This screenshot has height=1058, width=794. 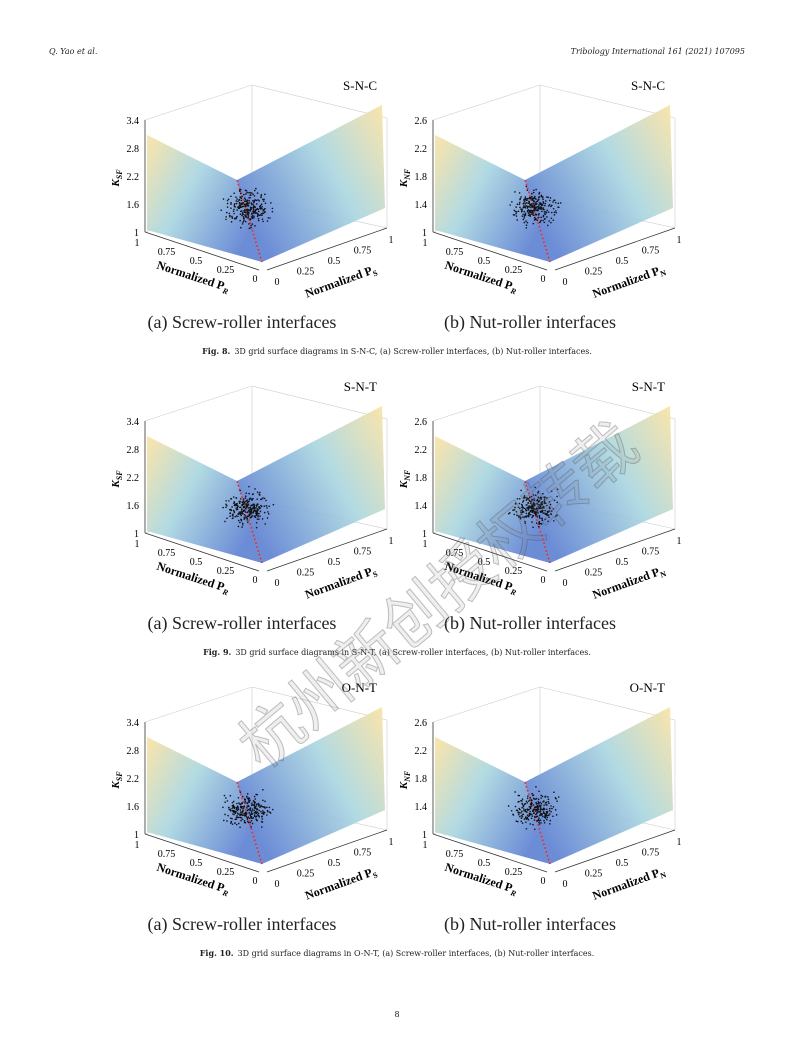 I want to click on y-tick-label: 0.5, so click(x=622, y=863).